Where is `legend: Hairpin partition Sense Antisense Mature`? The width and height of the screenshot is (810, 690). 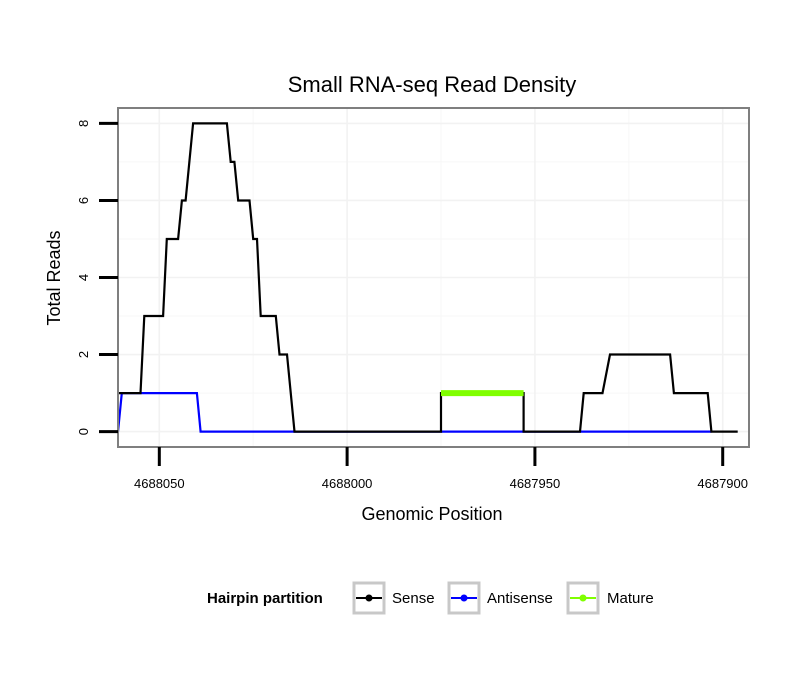 legend: Hairpin partition Sense Antisense Mature is located at coordinates (430, 598).